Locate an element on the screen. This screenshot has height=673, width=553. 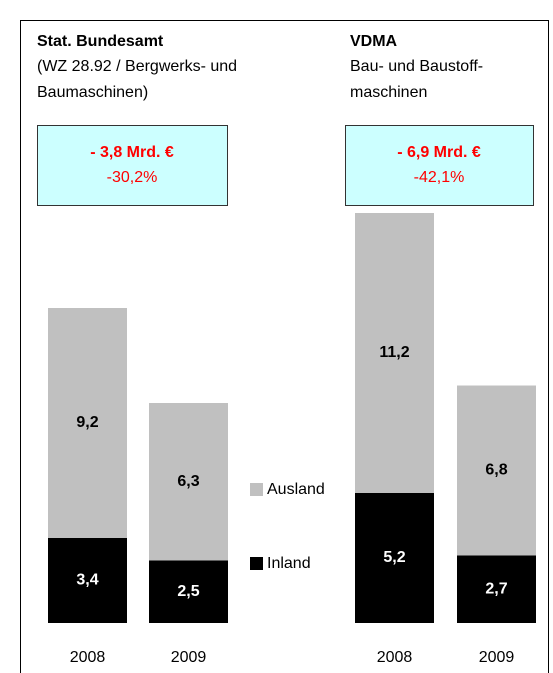
annotation-text: -30,2% is located at coordinates (132, 177).